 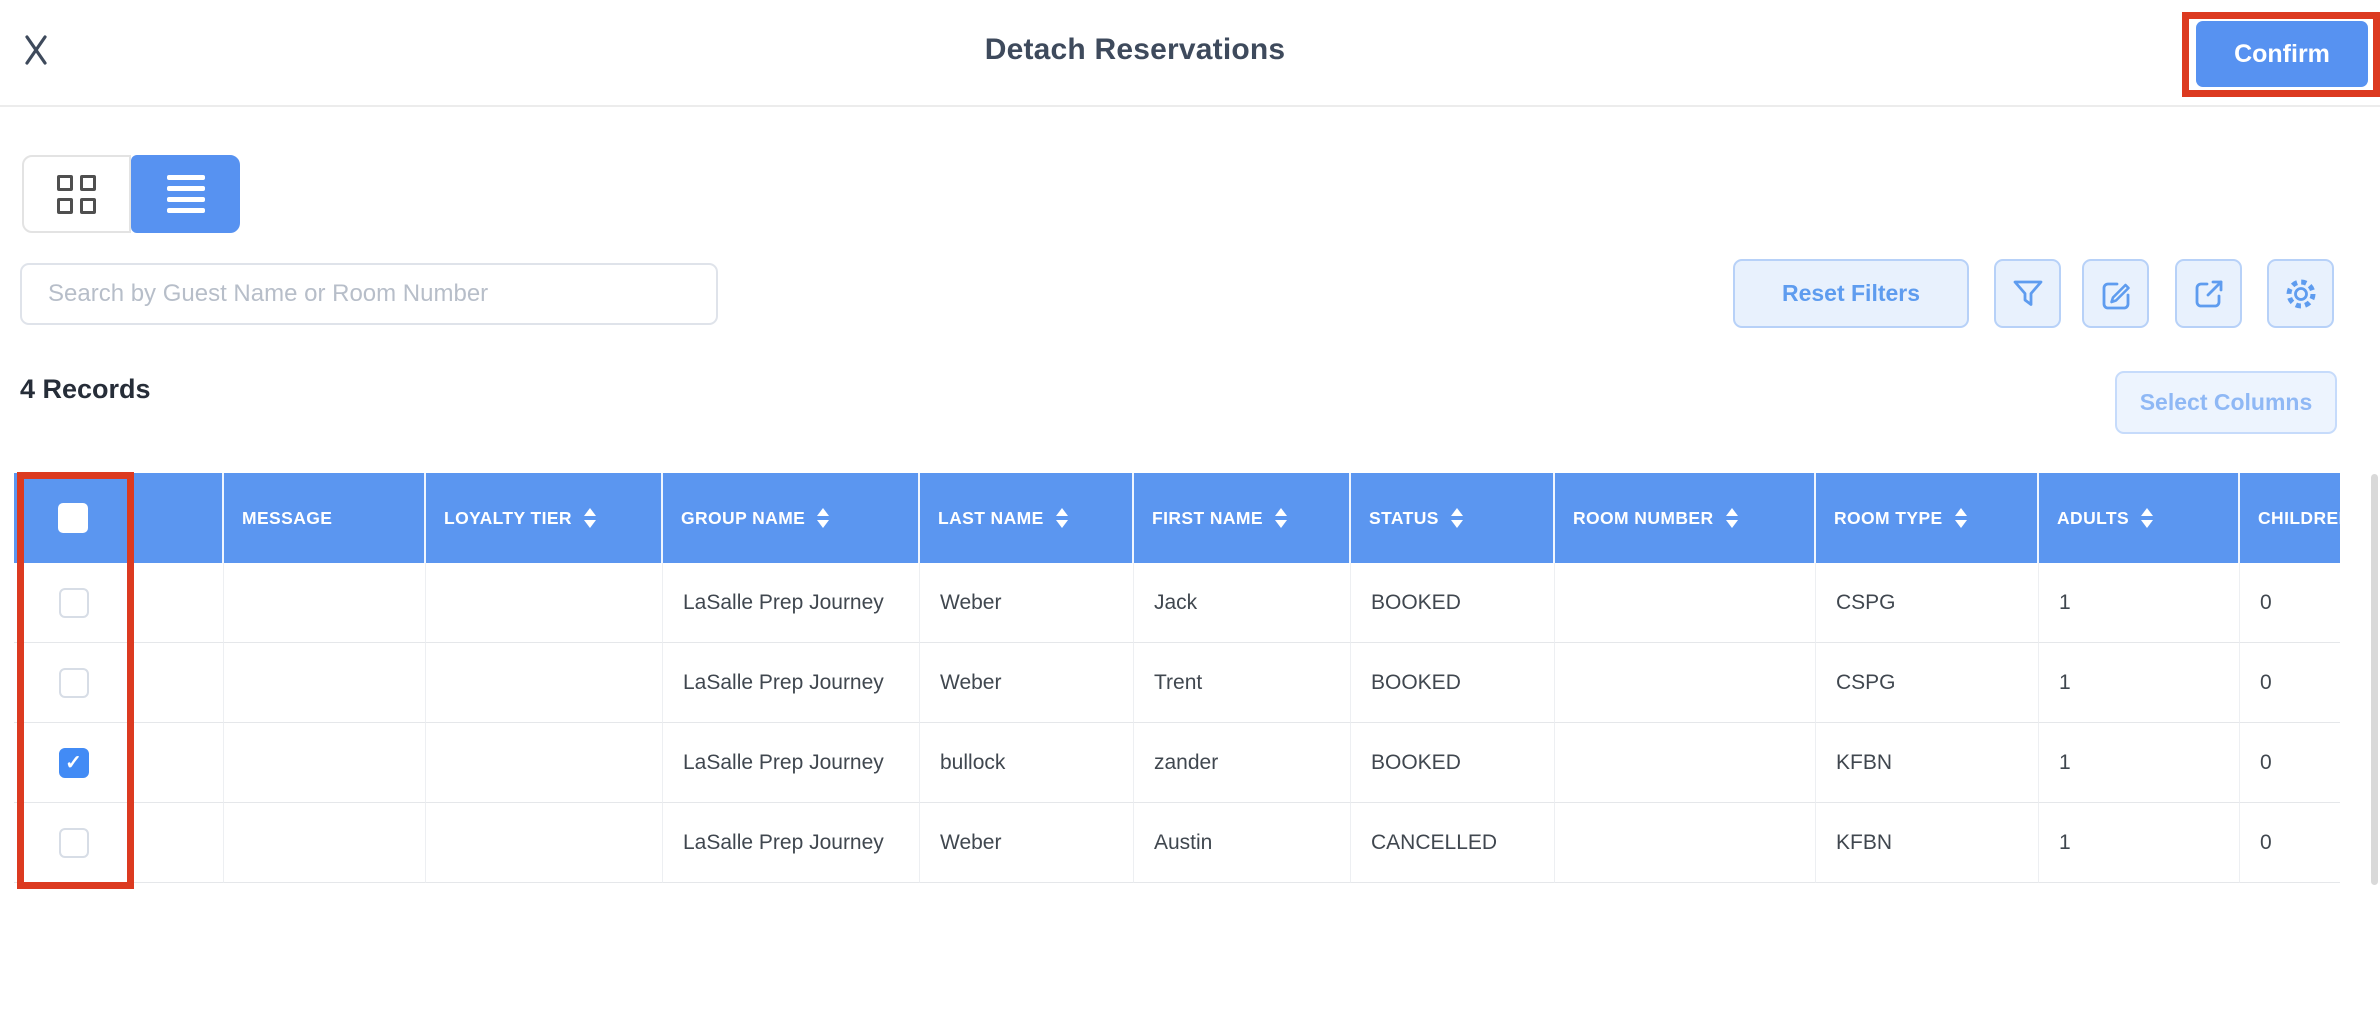 What do you see at coordinates (2290, 518) in the screenshot?
I see `header-children: CHILDREN` at bounding box center [2290, 518].